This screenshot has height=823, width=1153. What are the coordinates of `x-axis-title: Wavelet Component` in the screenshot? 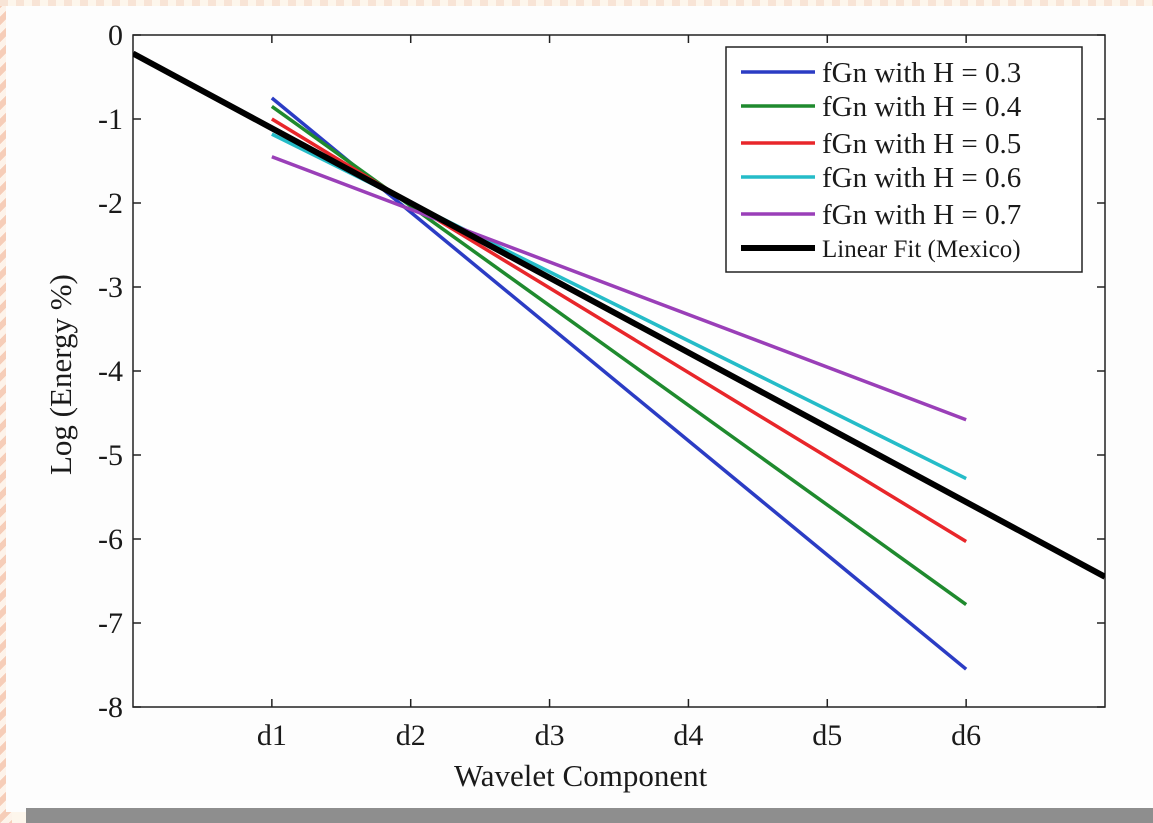 It's located at (581, 775).